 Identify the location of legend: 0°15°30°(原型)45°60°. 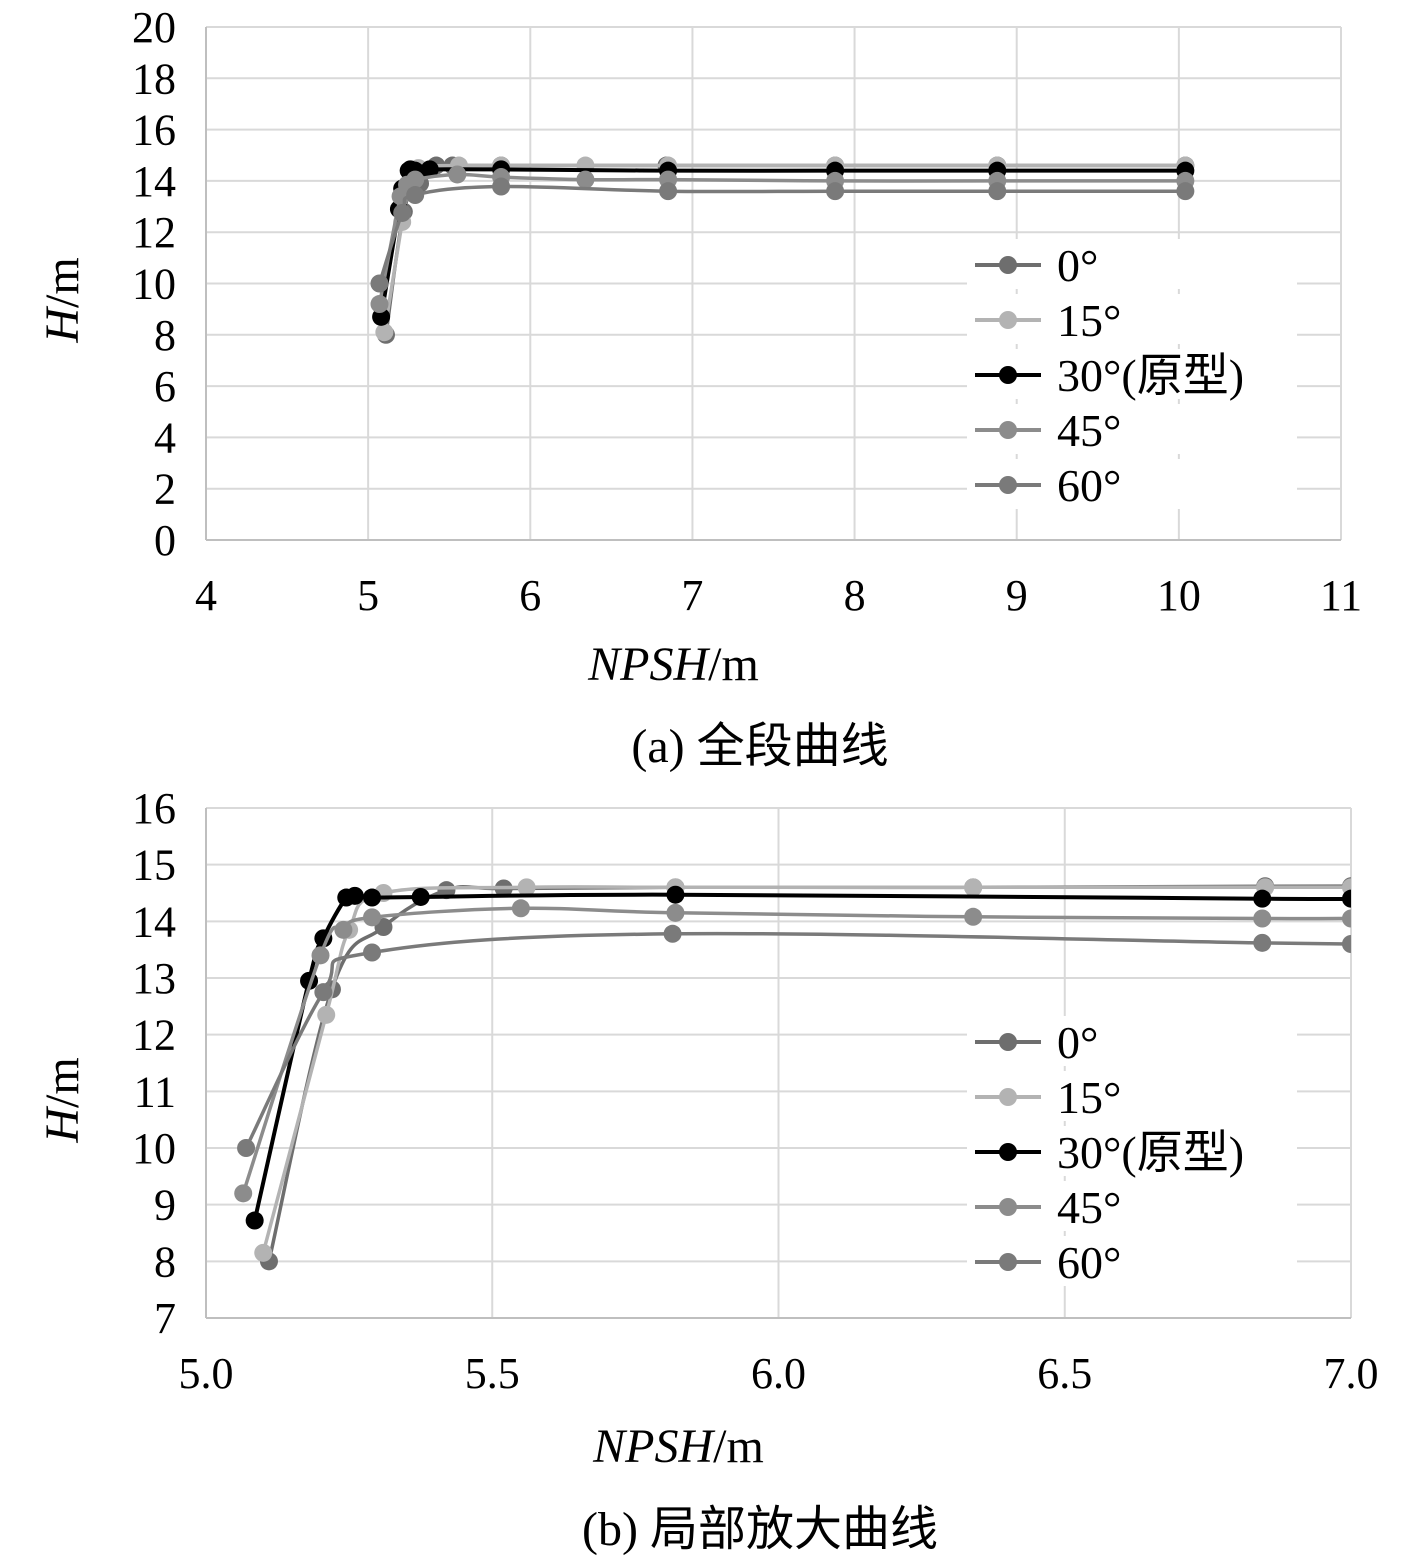
(1132, 375).